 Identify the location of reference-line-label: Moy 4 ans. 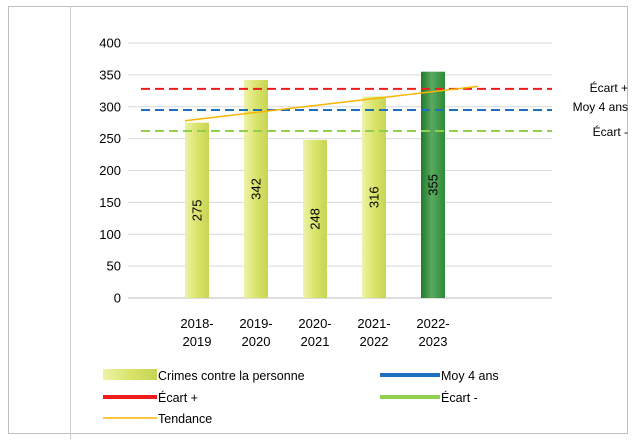
(600, 107).